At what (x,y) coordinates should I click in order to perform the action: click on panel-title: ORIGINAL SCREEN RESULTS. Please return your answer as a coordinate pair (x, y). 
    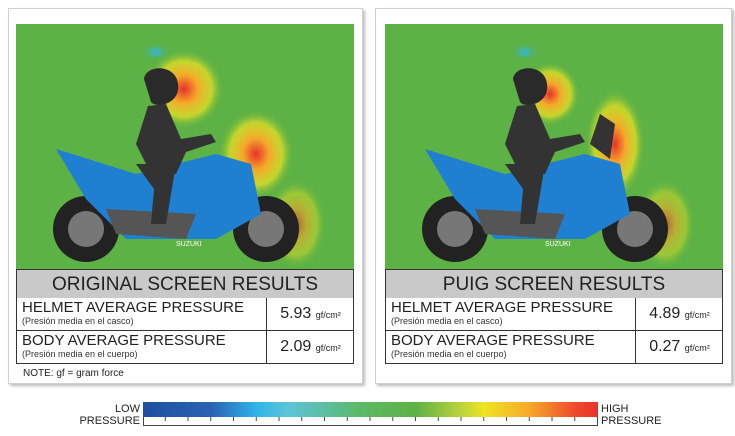
    Looking at the image, I should click on (185, 284).